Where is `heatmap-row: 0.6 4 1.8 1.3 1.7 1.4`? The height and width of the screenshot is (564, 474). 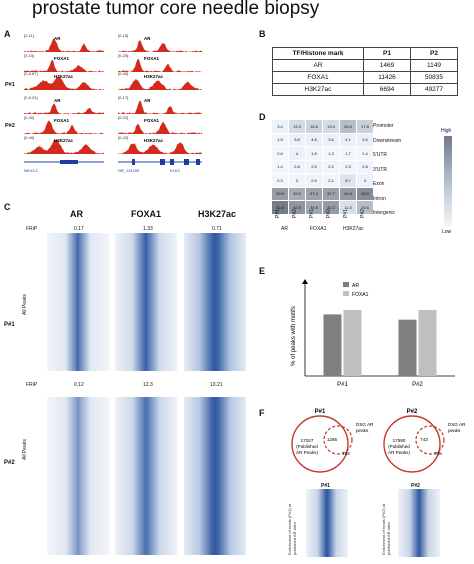
heatmap-row: 0.6 4 1.8 1.3 1.7 1.4 is located at coordinates (322, 153).